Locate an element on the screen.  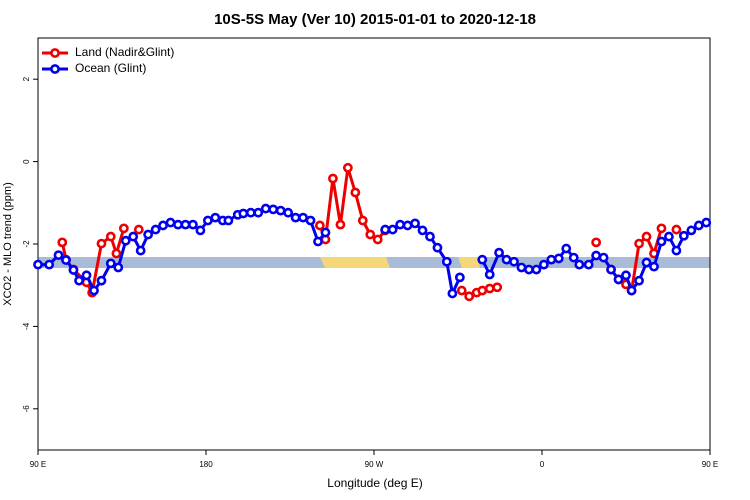
land-band is located at coordinates (355, 262).